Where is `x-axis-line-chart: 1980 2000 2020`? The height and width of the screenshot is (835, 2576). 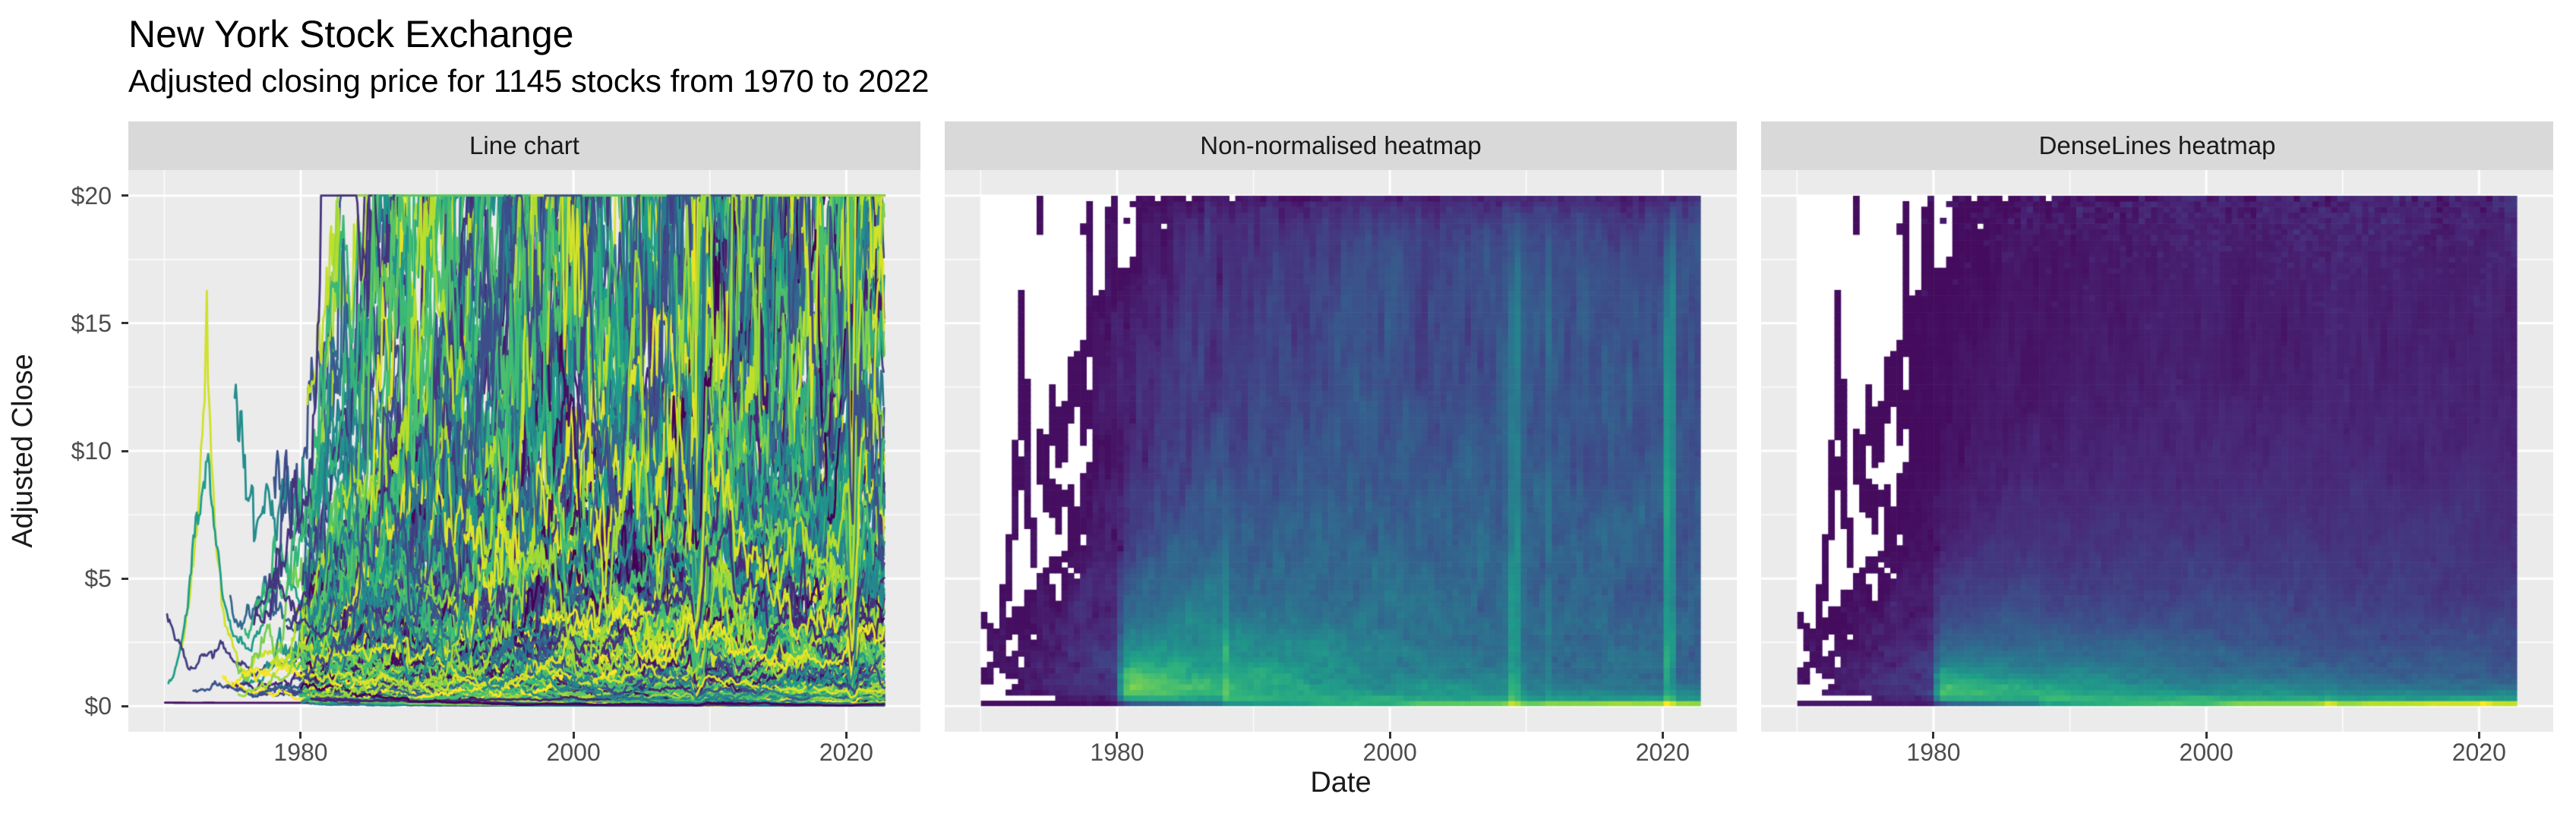
x-axis-line-chart: 1980 2000 2020 is located at coordinates (524, 748).